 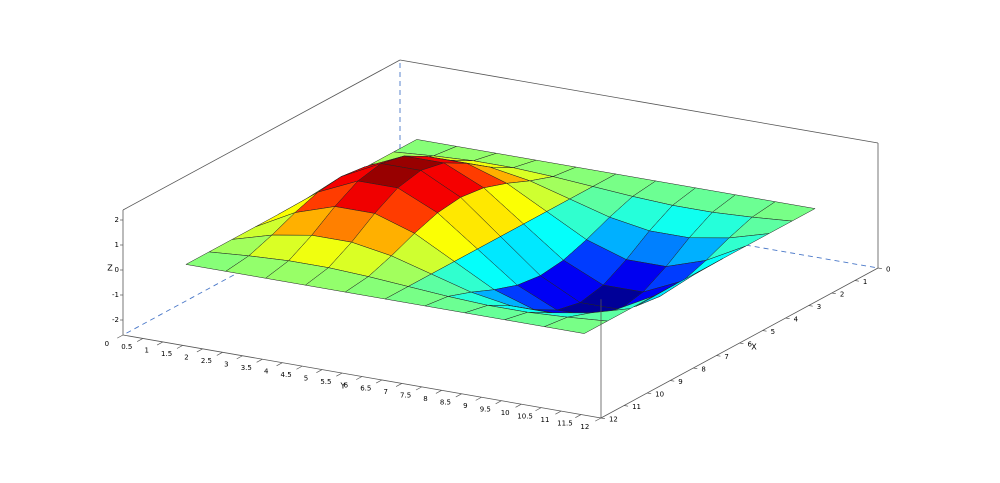 What do you see at coordinates (659, 395) in the screenshot?
I see `x-tick-label: 10` at bounding box center [659, 395].